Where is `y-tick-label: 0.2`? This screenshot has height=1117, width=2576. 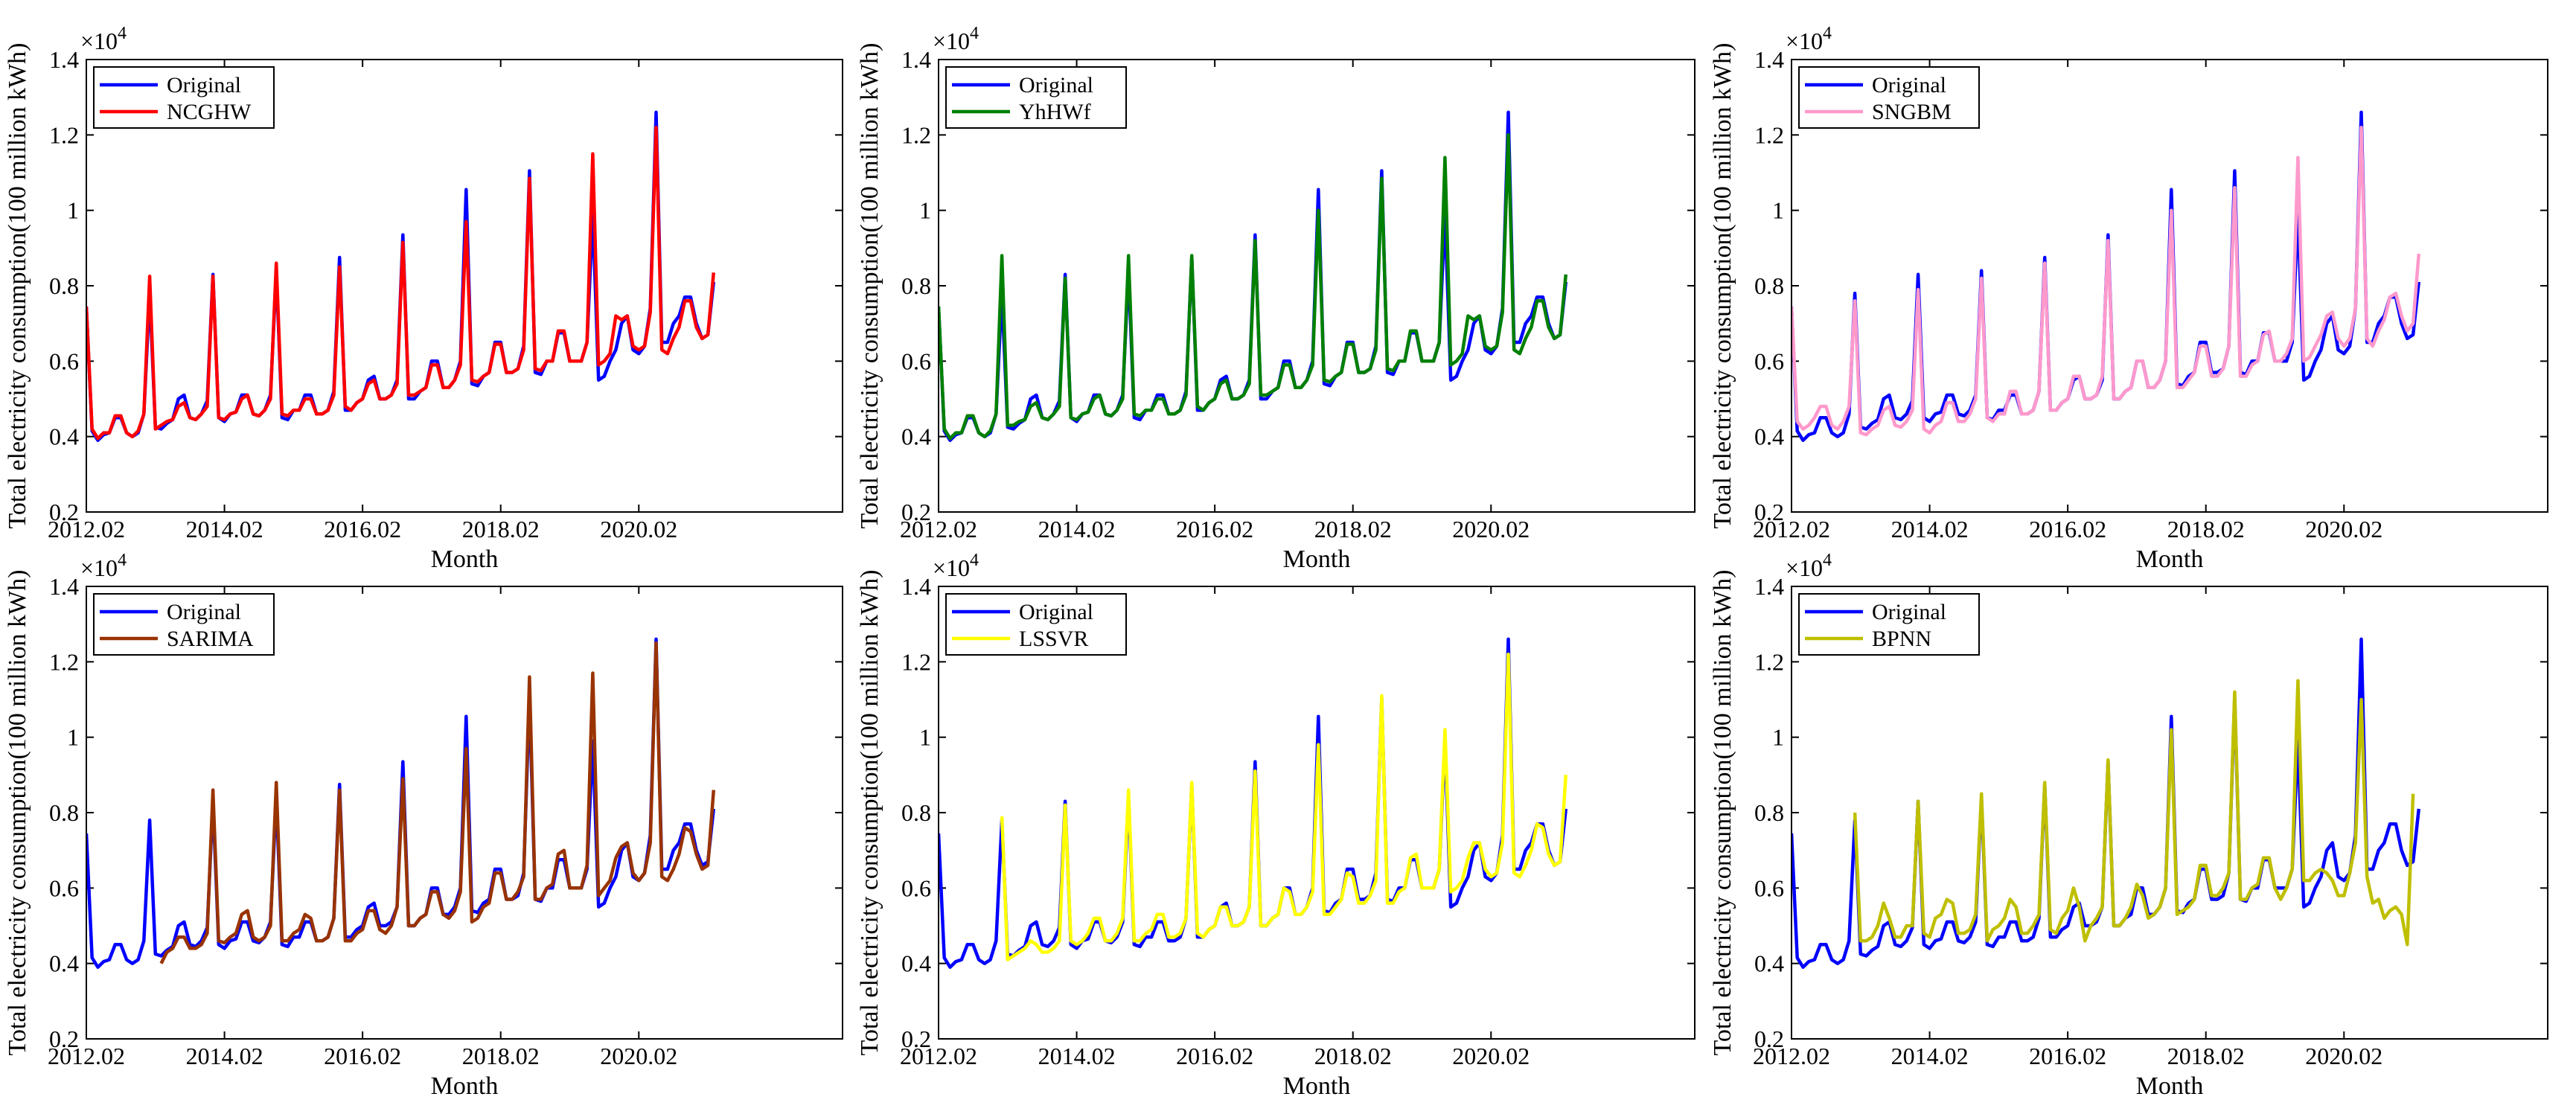
y-tick-label: 0.2 is located at coordinates (1769, 1039).